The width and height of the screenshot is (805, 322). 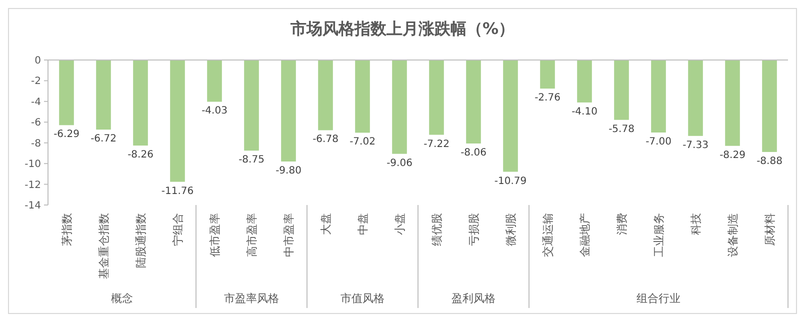 What do you see at coordinates (474, 229) in the screenshot?
I see `x-tick-label: 亏损股` at bounding box center [474, 229].